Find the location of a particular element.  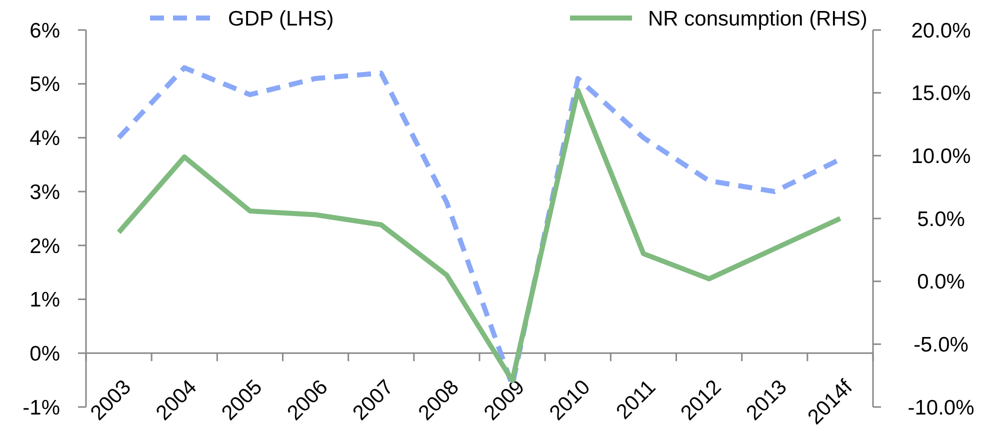

y-tick-label: -1% is located at coordinates (41, 408).